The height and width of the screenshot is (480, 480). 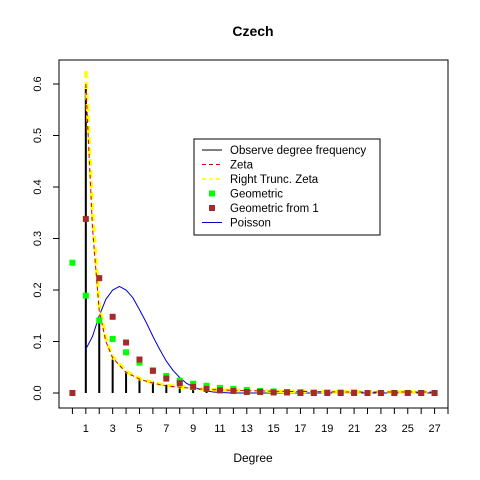 What do you see at coordinates (193, 429) in the screenshot?
I see `x-tick-label: 9` at bounding box center [193, 429].